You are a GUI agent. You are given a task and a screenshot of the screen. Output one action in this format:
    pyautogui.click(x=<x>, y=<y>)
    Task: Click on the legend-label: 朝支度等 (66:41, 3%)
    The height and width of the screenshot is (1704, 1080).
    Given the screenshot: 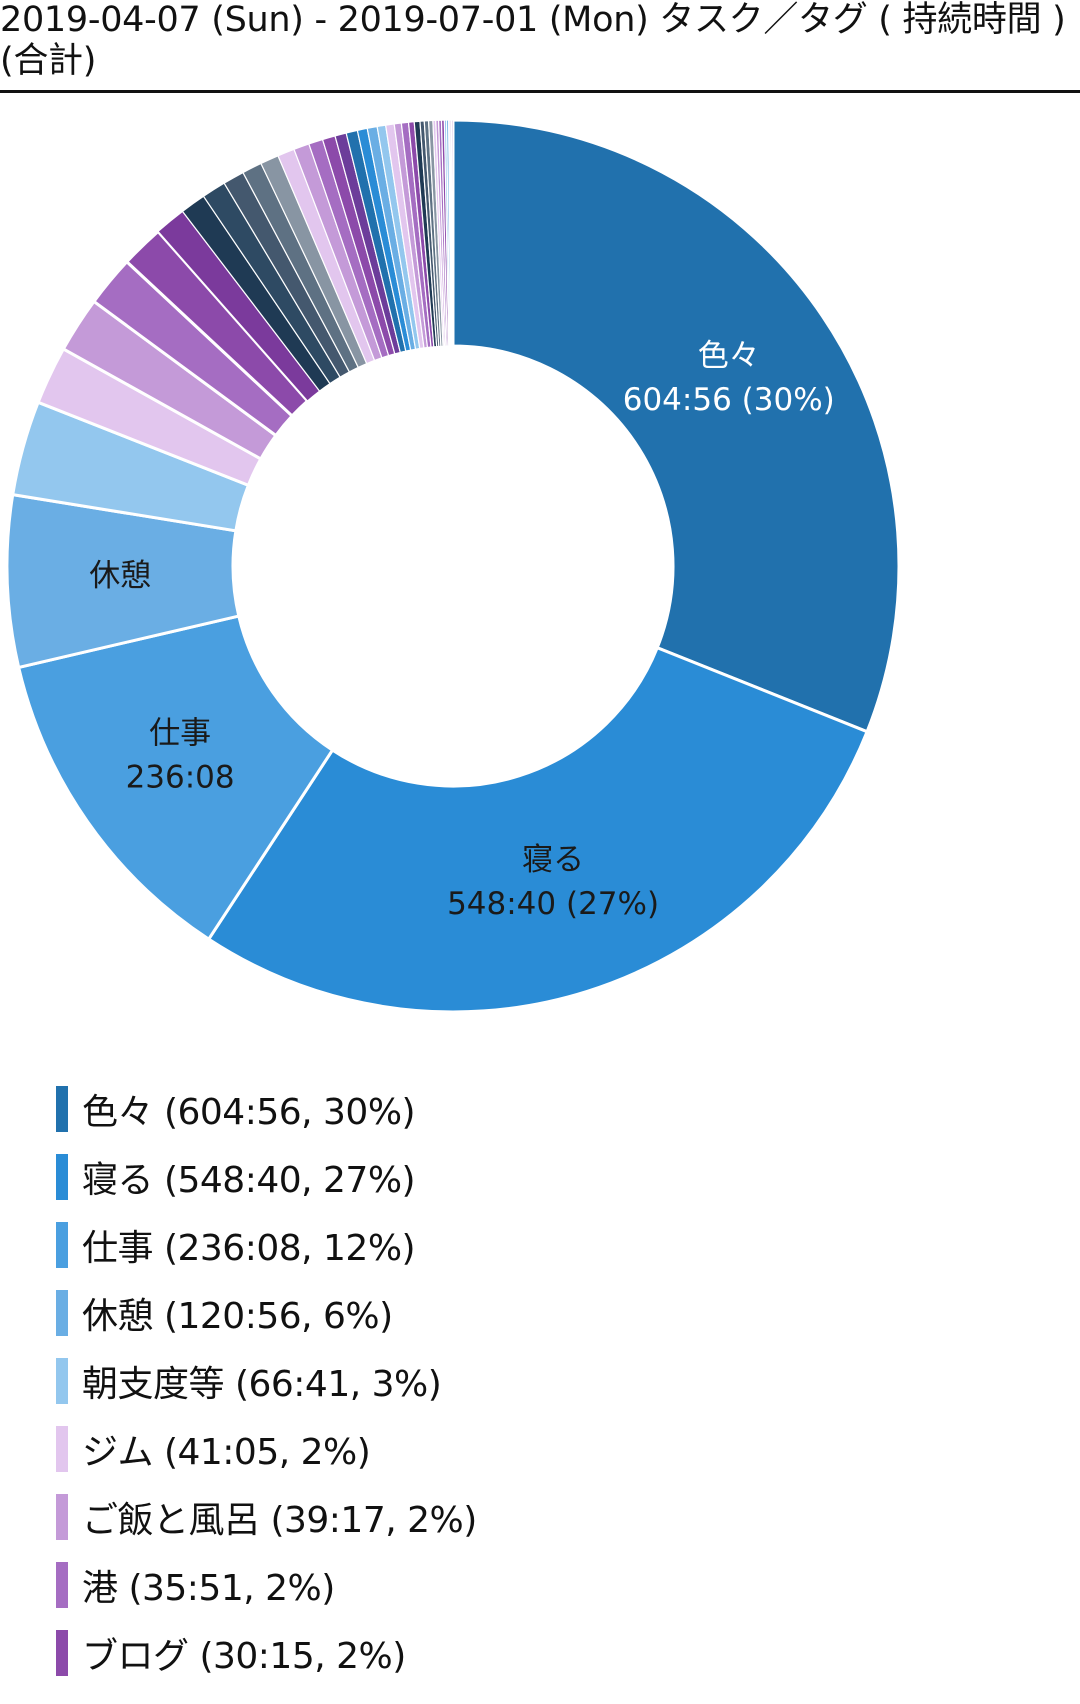 What is the action you would take?
    pyautogui.click(x=262, y=1384)
    